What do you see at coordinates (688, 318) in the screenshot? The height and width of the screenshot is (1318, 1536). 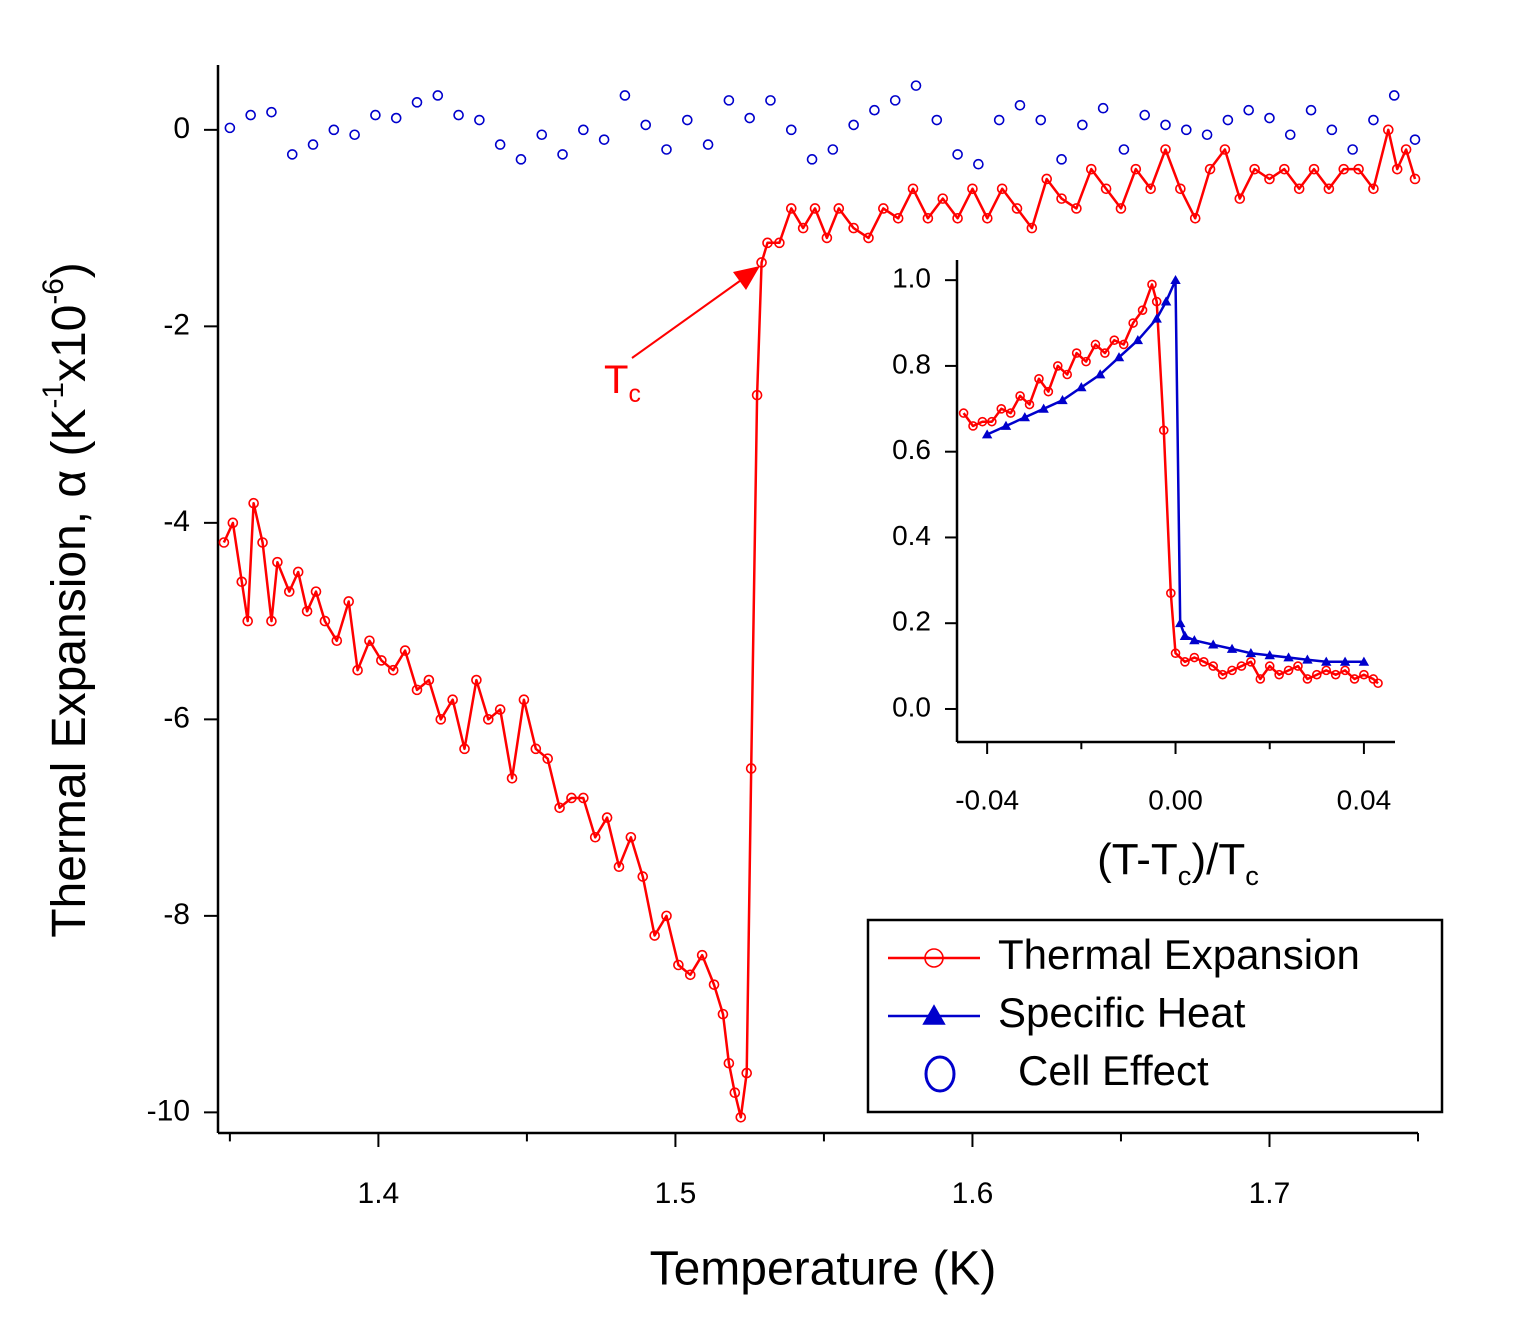 I see `annotation-arrow` at bounding box center [688, 318].